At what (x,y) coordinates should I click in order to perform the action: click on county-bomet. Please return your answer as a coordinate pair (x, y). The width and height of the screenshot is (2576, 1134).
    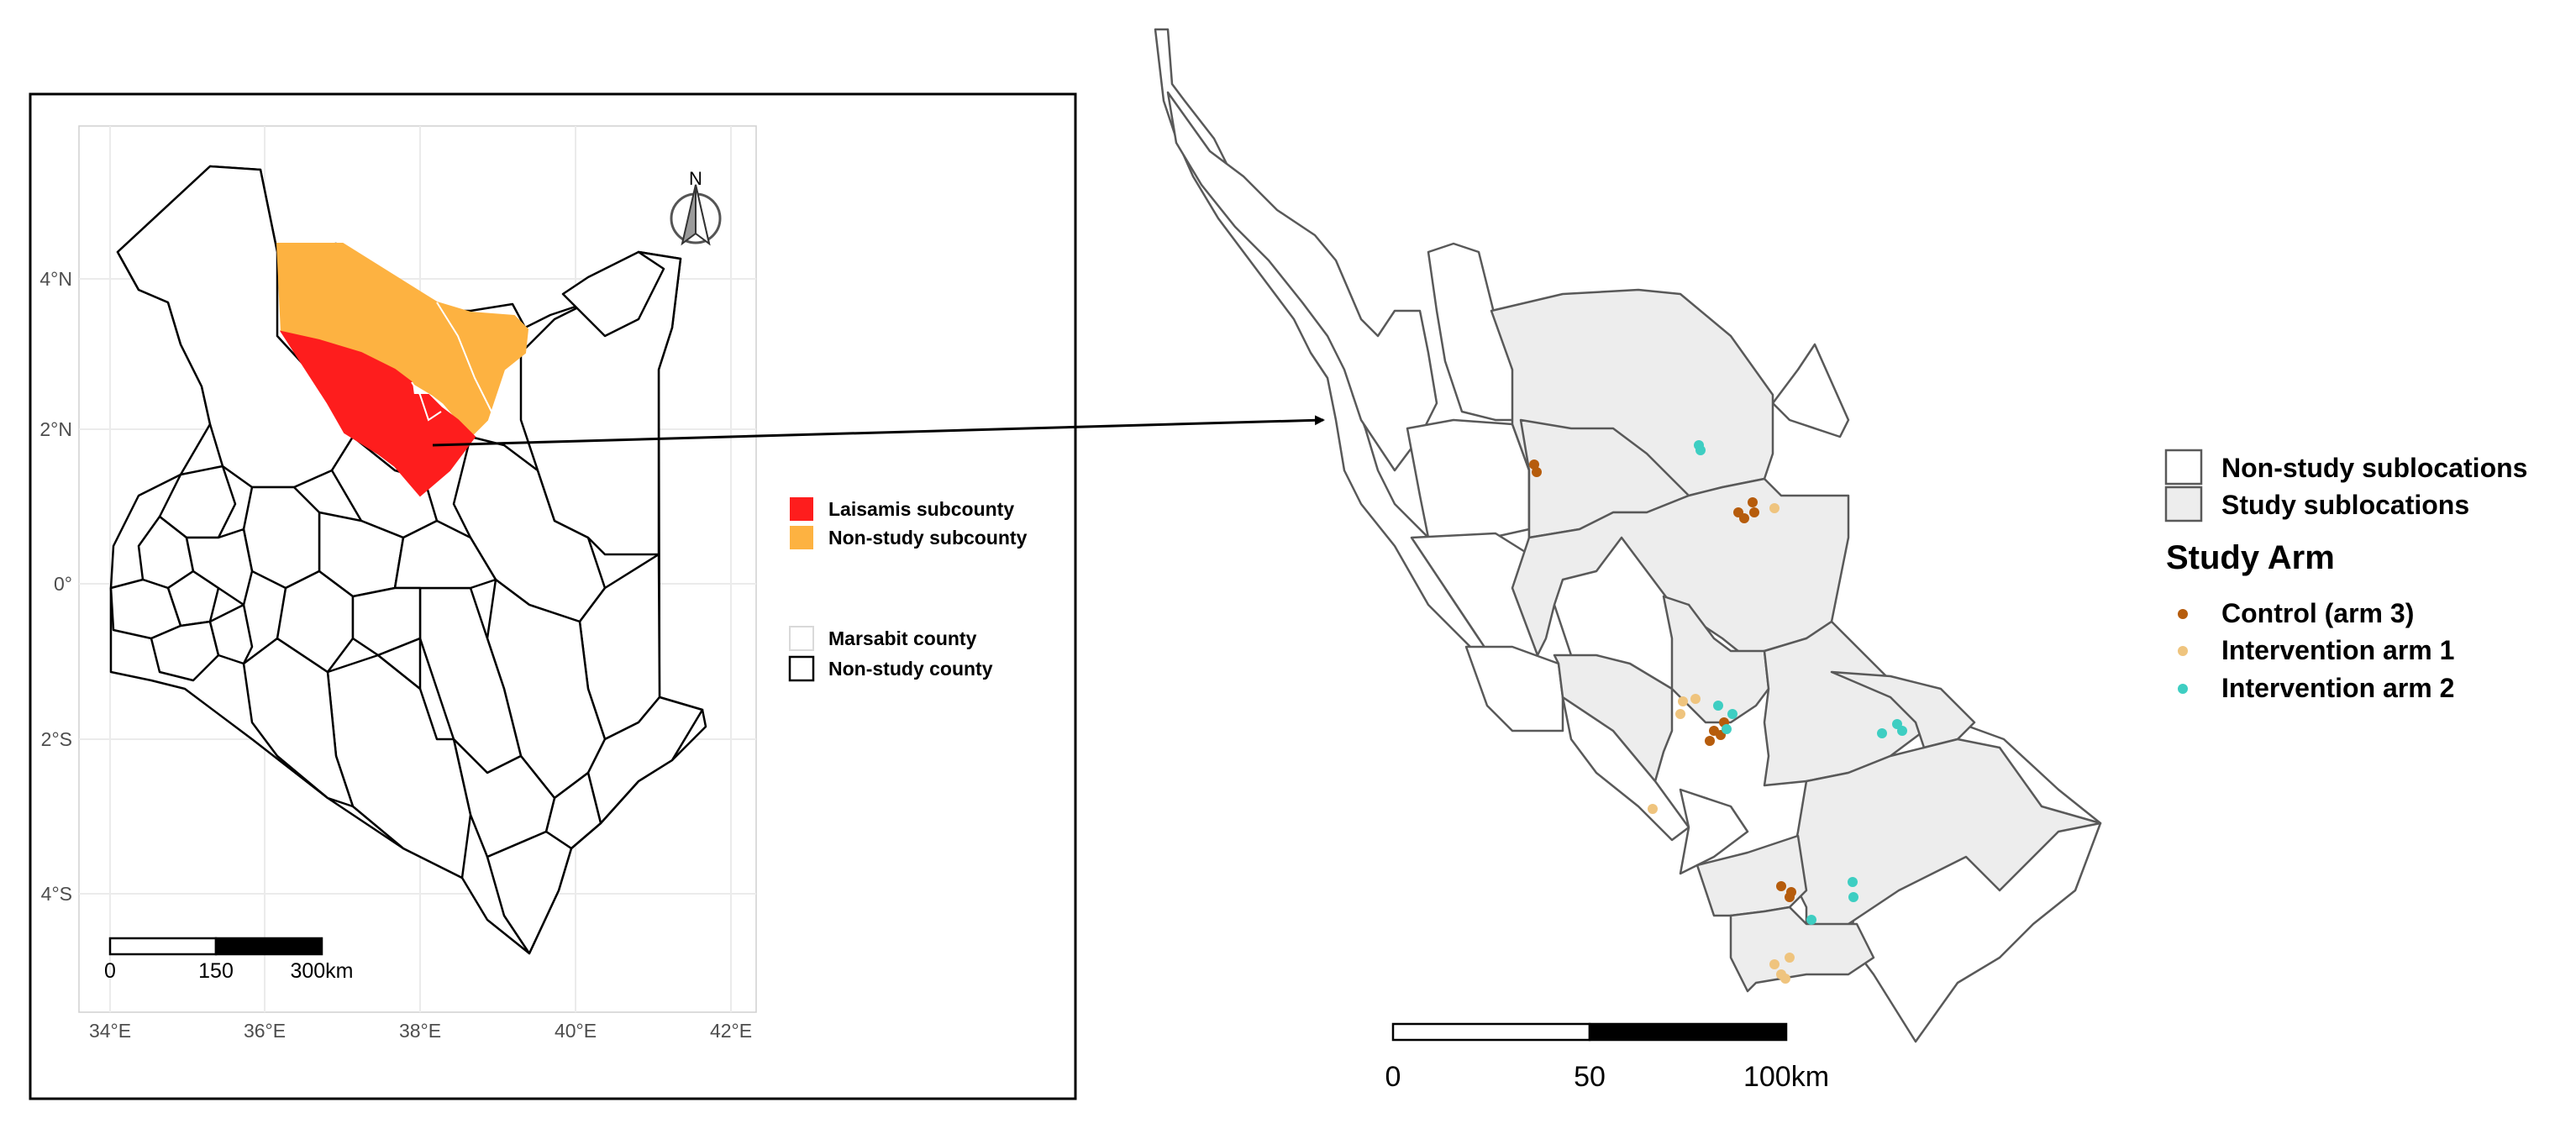
    Looking at the image, I should click on (231, 634).